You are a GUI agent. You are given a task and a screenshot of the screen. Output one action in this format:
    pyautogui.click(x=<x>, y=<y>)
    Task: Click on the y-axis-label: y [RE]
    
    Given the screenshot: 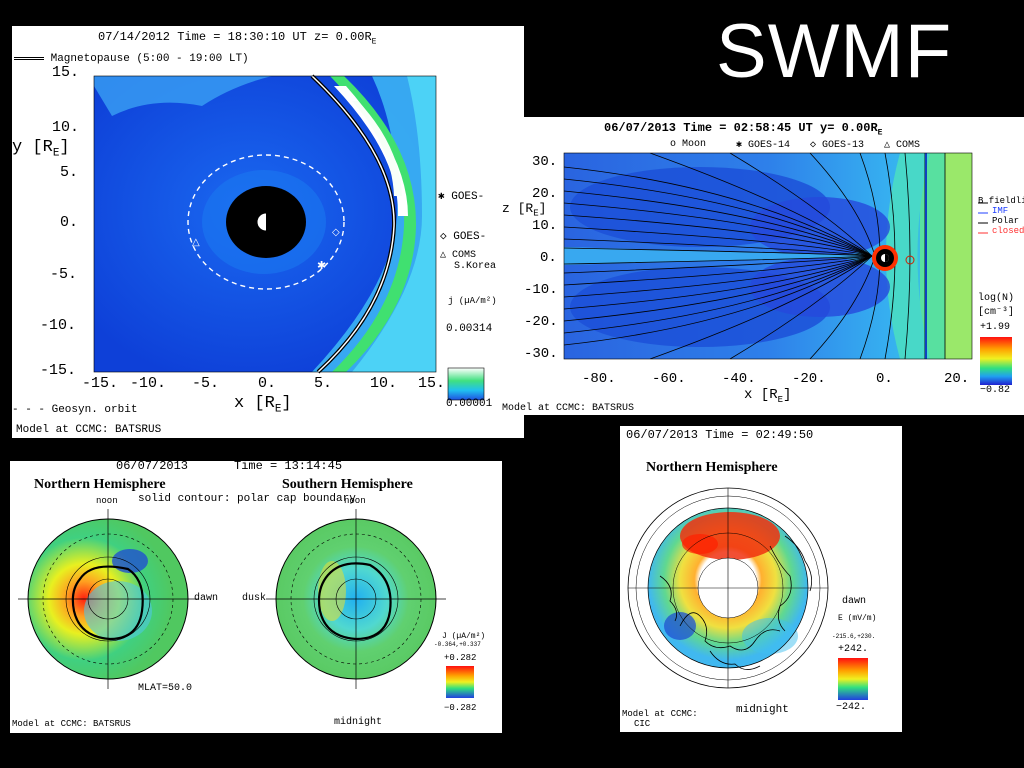 What is the action you would take?
    pyautogui.click(x=41, y=149)
    